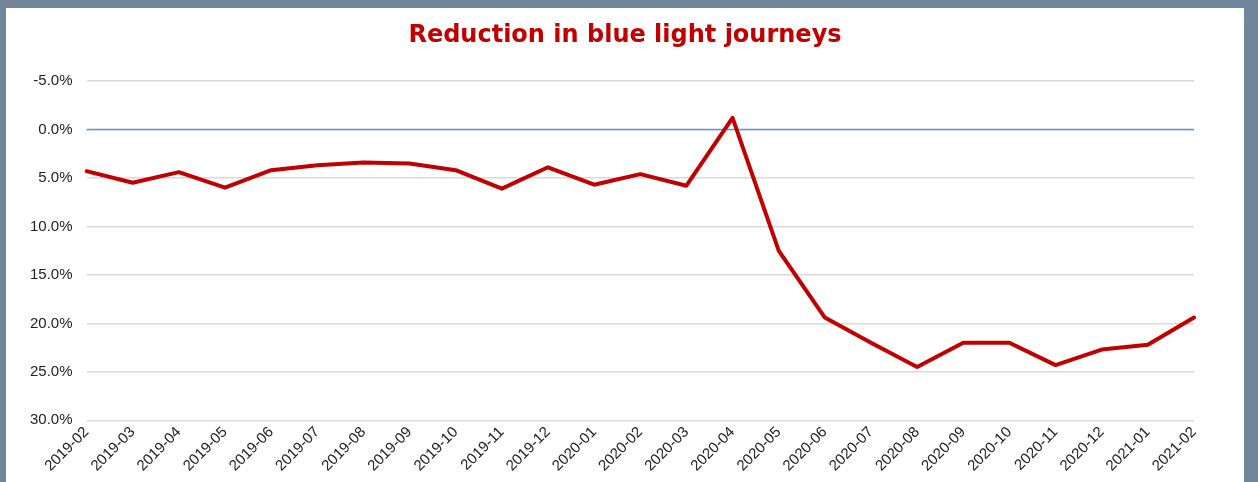  I want to click on y-tick-label: 0.0%, so click(55, 128).